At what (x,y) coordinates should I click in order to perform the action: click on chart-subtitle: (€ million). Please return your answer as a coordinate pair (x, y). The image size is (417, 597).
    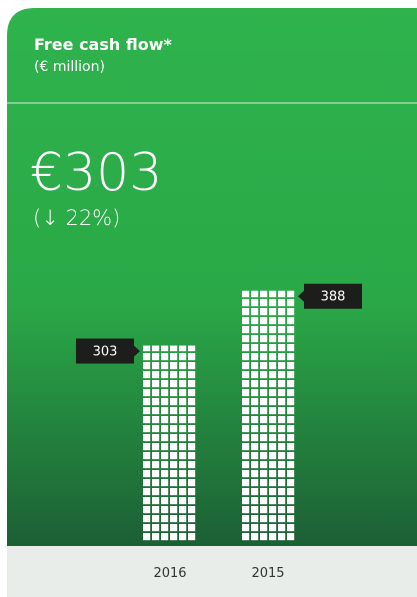
    Looking at the image, I should click on (69, 67).